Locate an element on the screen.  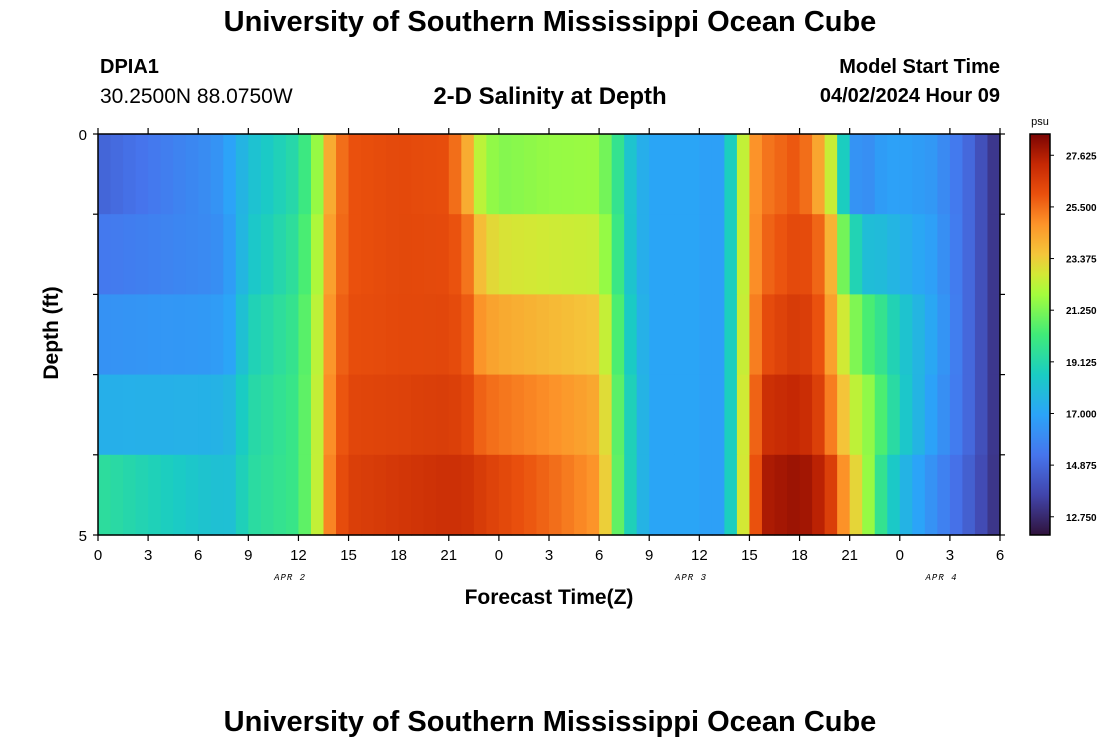
x-tick-label: 3 is located at coordinates (148, 555).